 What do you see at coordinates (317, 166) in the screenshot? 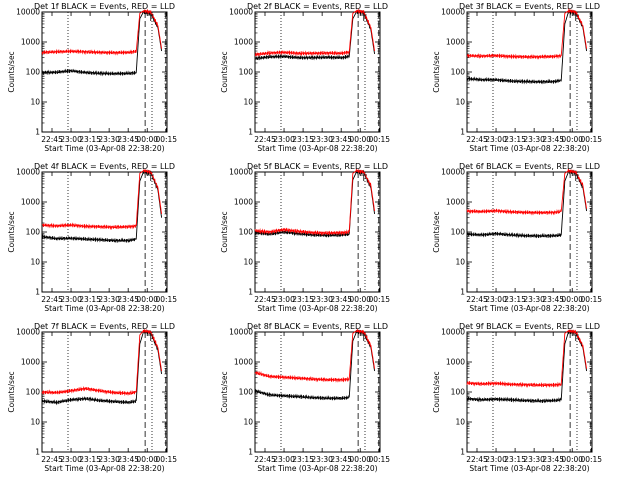
I see `panel-title: Det 5f BLACK = Events, RED = LLD` at bounding box center [317, 166].